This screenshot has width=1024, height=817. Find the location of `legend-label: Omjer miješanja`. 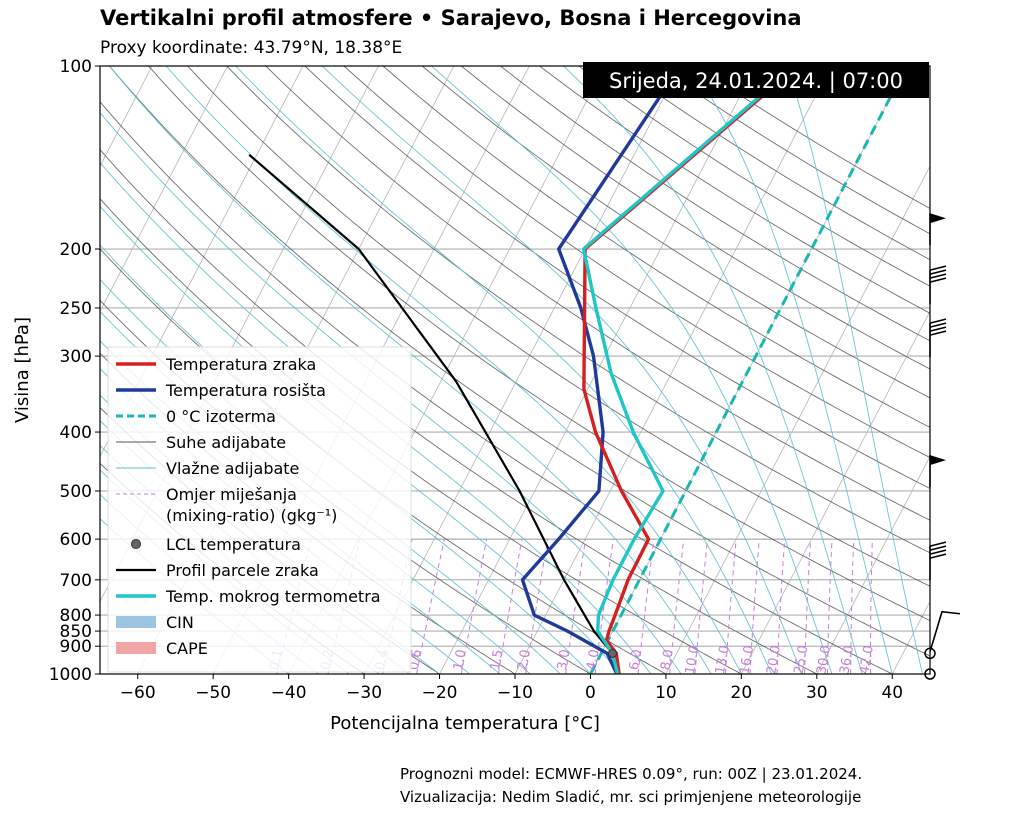

legend-label: Omjer miješanja is located at coordinates (231, 494).